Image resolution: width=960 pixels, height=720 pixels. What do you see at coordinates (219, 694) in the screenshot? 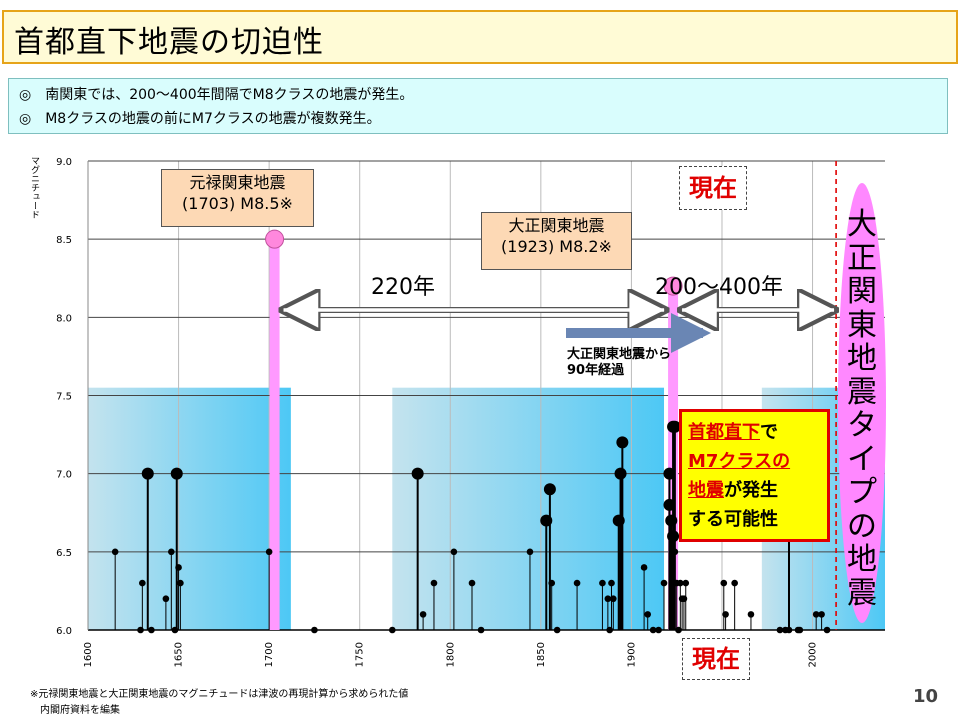
I see `footnote-magnitude: ※元禄関東地震と大正関東地震のマグニチュードは津波の再現計算から求められた値` at bounding box center [219, 694].